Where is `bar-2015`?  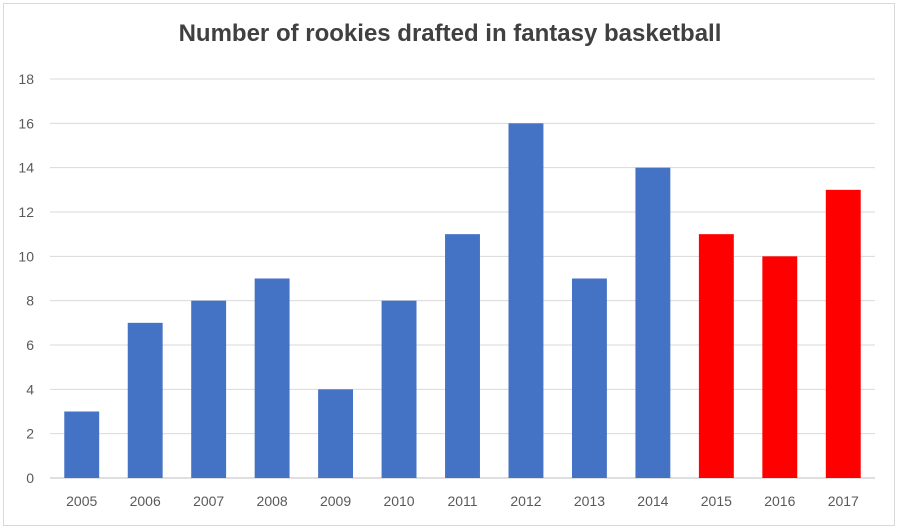 bar-2015 is located at coordinates (716, 356).